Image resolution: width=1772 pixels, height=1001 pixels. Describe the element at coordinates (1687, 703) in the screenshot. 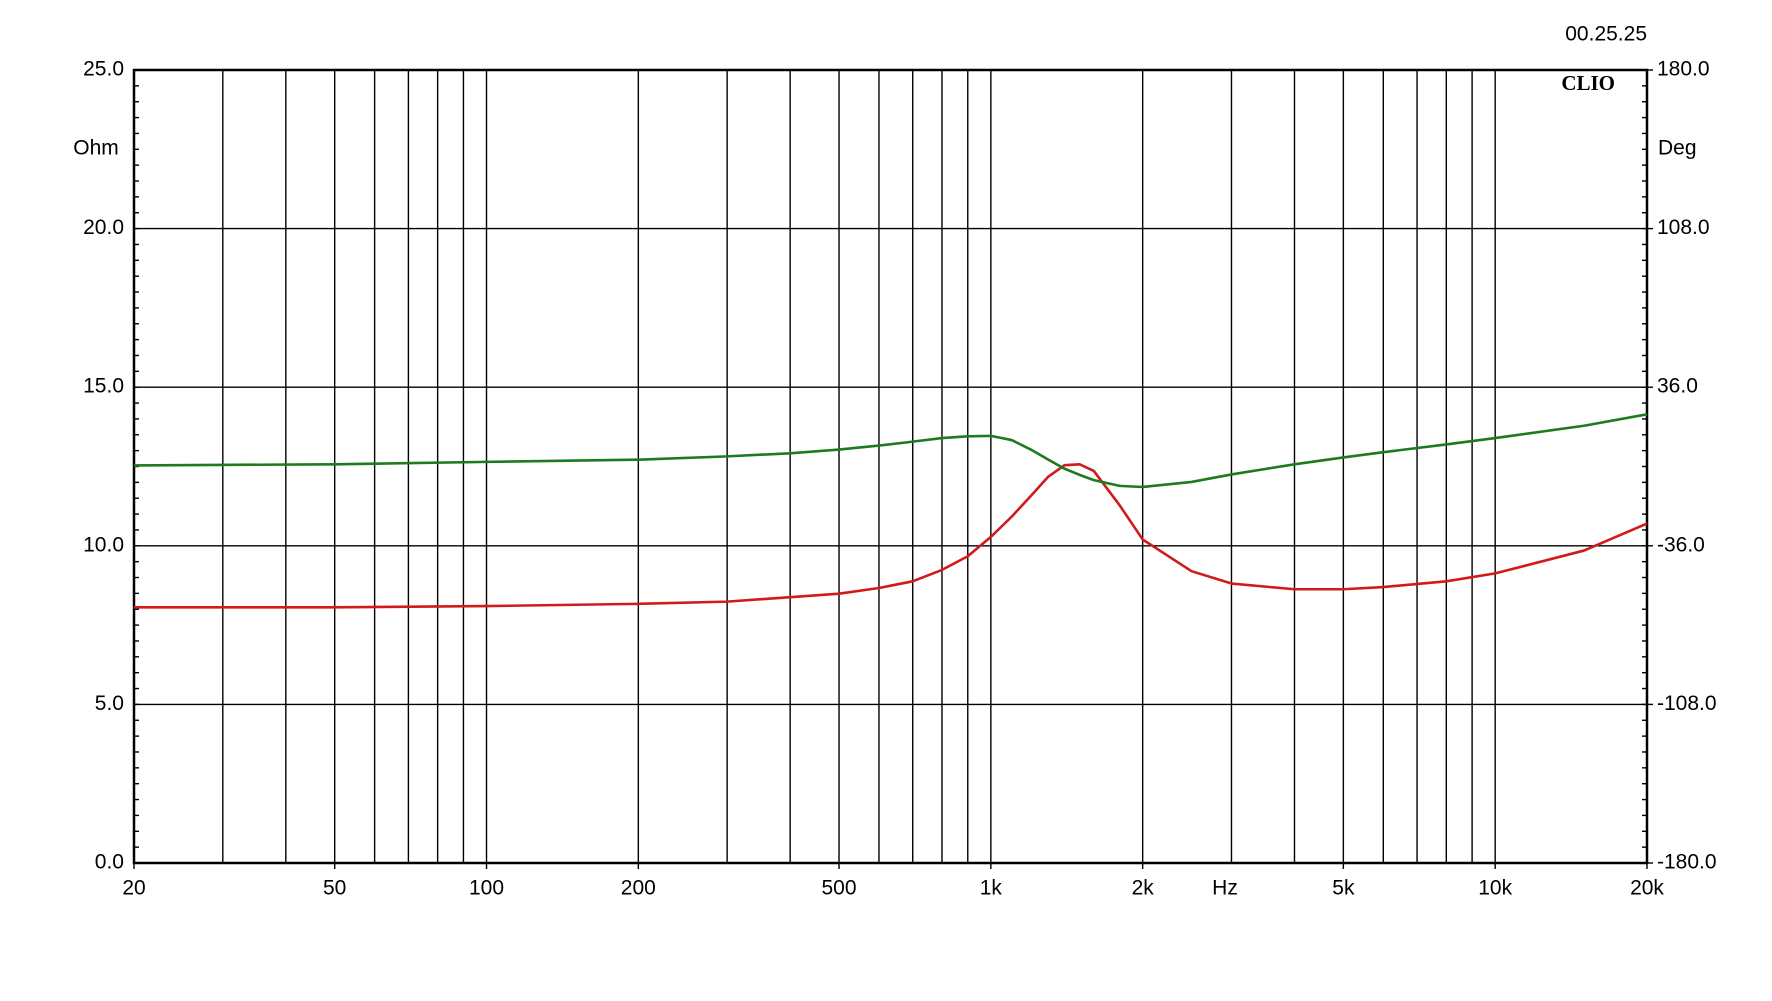

I see `y2-tick-label: -108.0` at that location.